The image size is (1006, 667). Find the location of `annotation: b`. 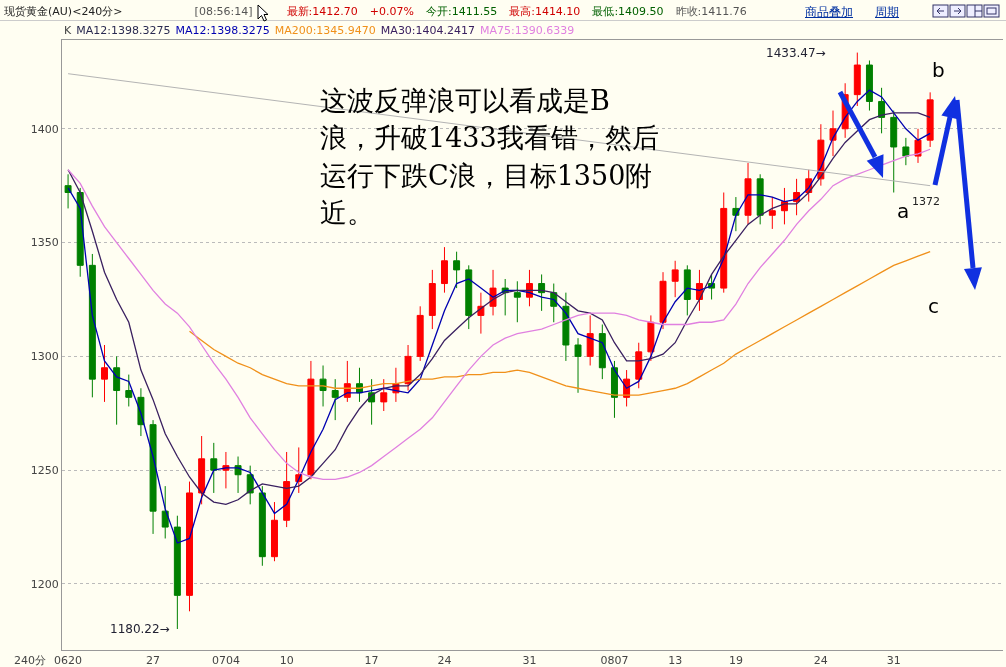

annotation: b is located at coordinates (938, 70).